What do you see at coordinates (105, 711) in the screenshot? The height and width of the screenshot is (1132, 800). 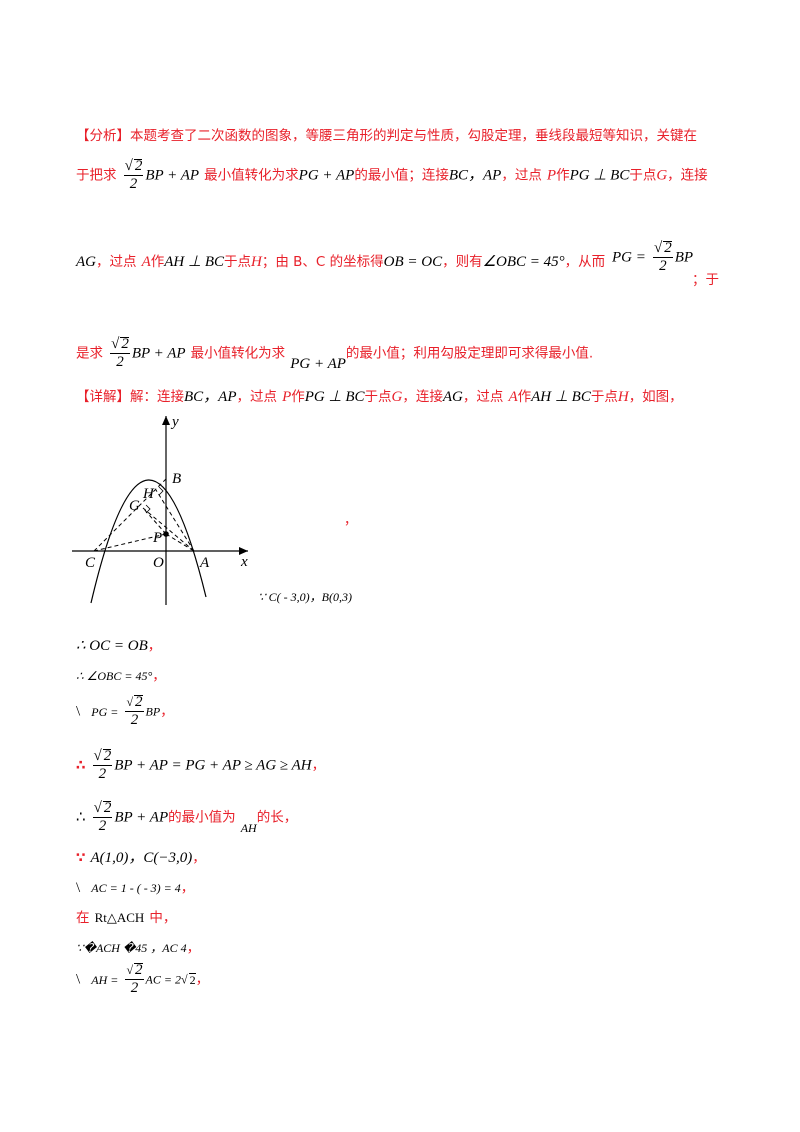 I see `math-expression: PG =` at bounding box center [105, 711].